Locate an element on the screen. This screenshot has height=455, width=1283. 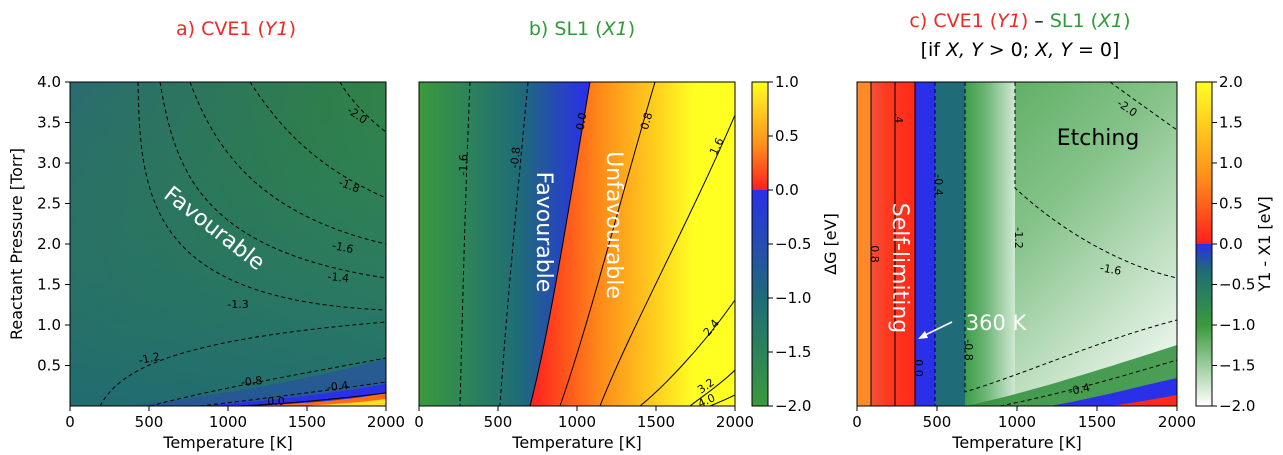
y-tick-label: 2.0 is located at coordinates (49, 244).